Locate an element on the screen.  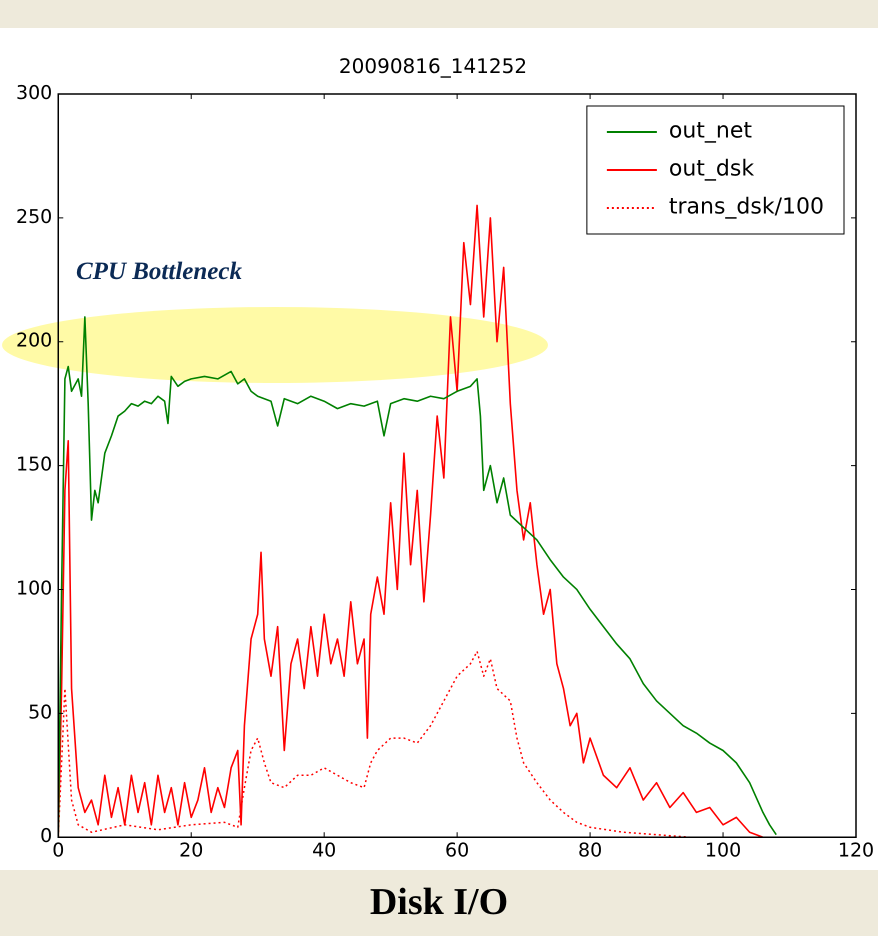
y-tick-label: 100 is located at coordinates (34, 588).